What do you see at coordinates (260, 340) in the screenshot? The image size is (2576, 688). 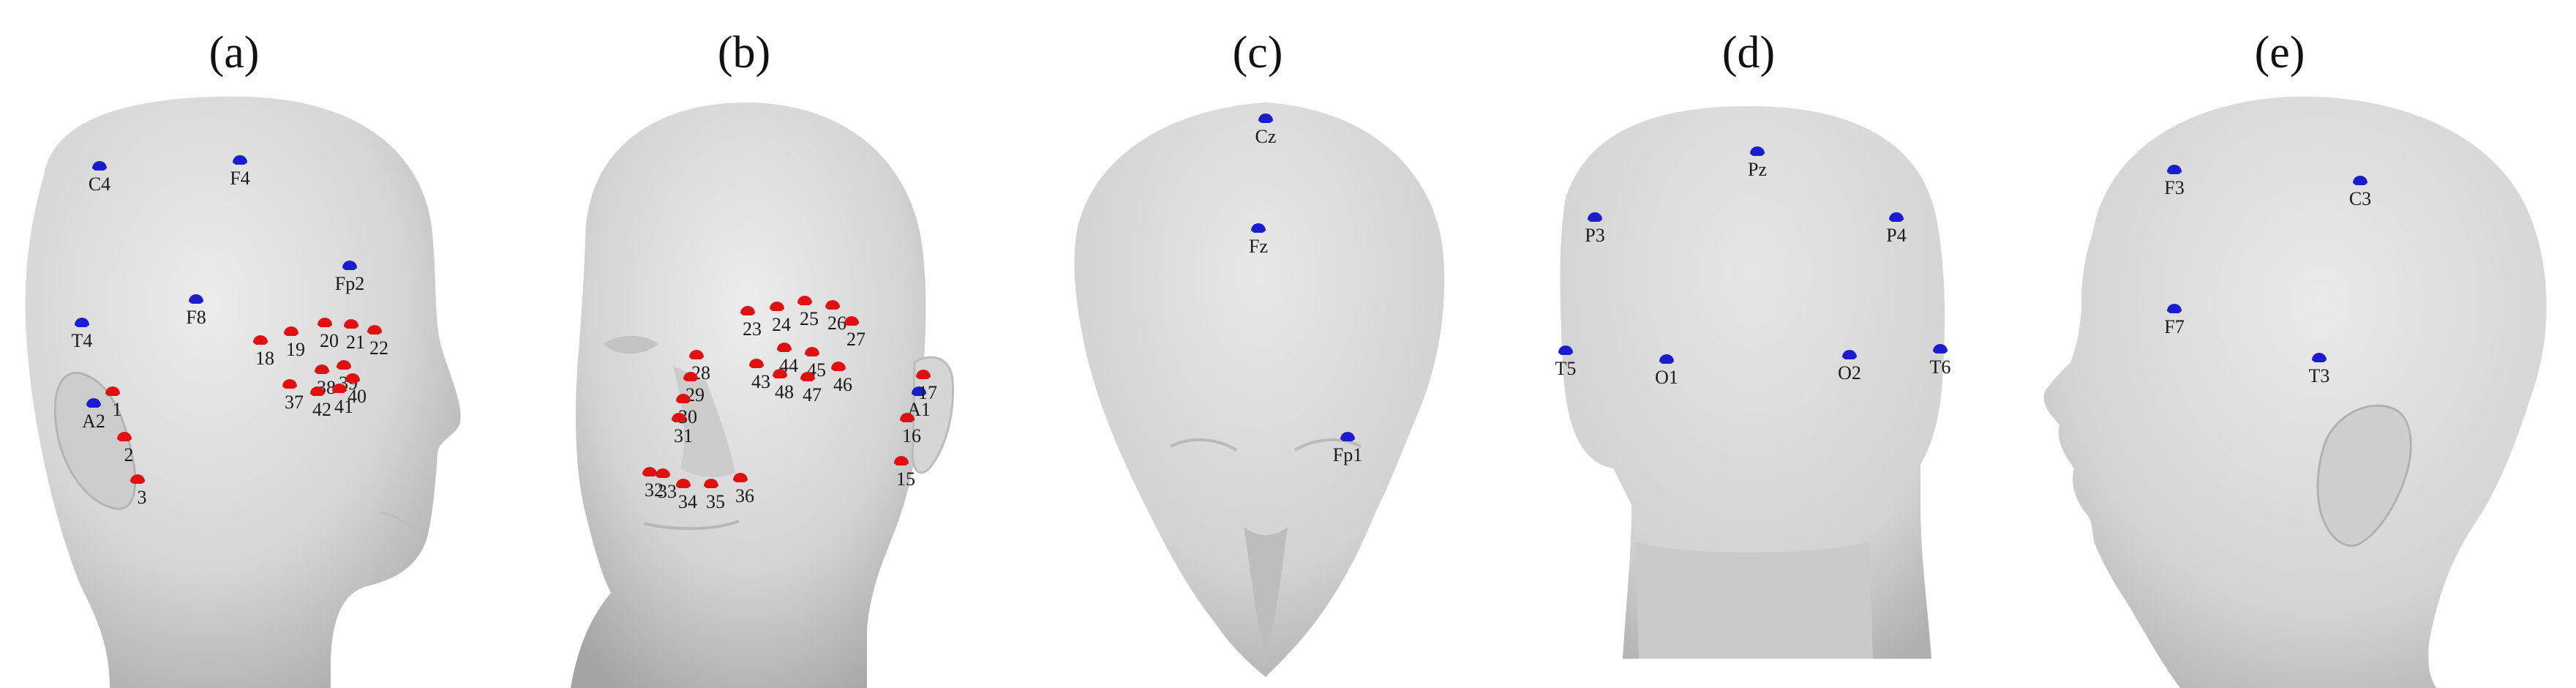 I see `landmark-18-marker` at bounding box center [260, 340].